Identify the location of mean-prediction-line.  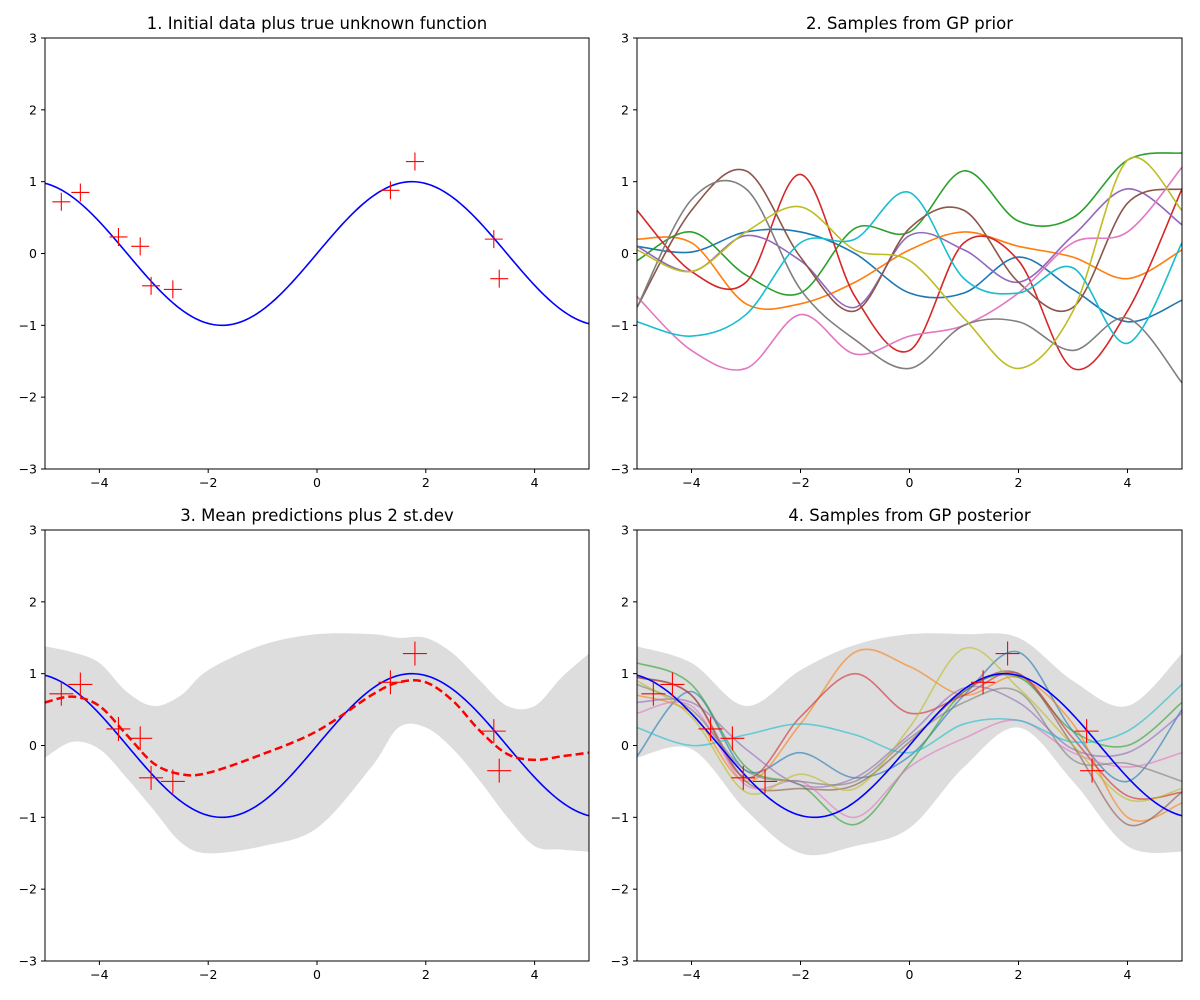
(317, 728).